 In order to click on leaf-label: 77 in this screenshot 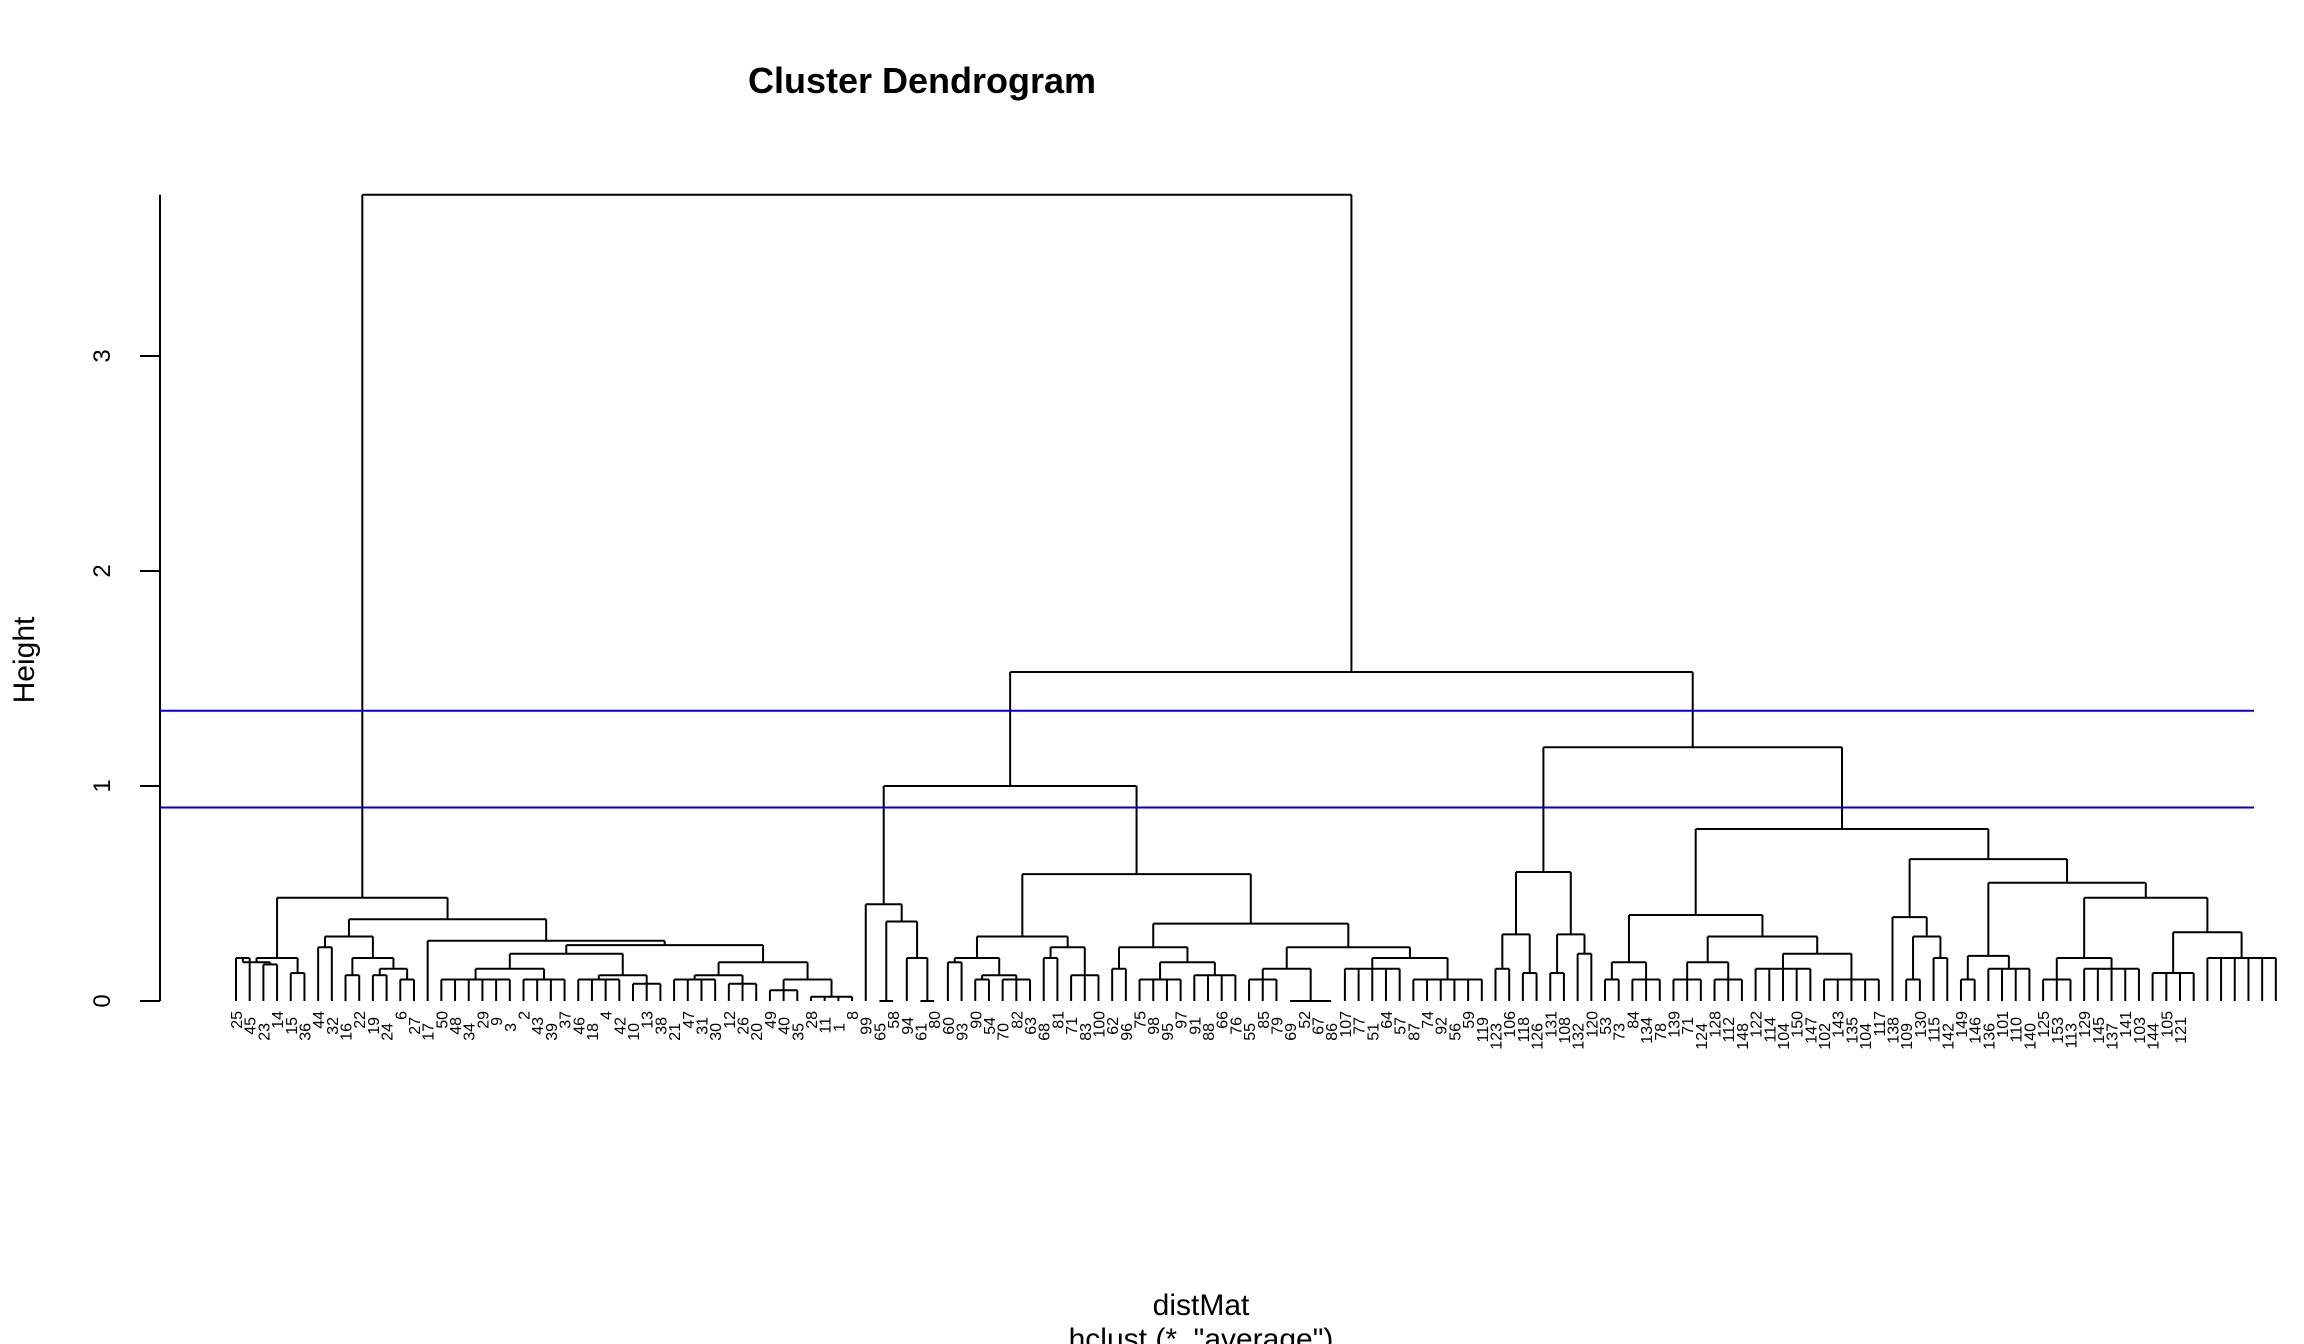, I will do `click(1360, 1026)`.